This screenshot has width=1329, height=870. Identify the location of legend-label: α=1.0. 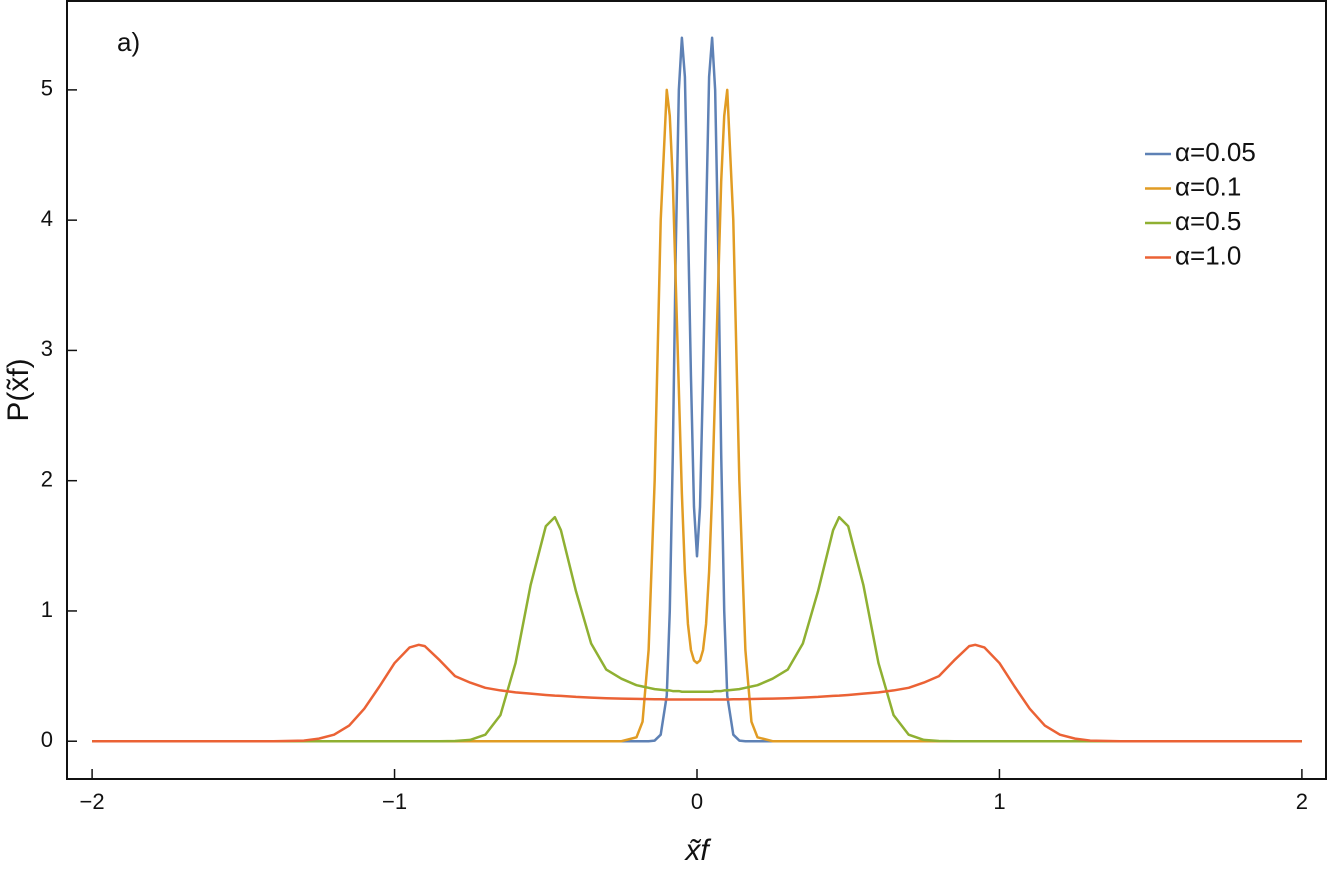
(1208, 255).